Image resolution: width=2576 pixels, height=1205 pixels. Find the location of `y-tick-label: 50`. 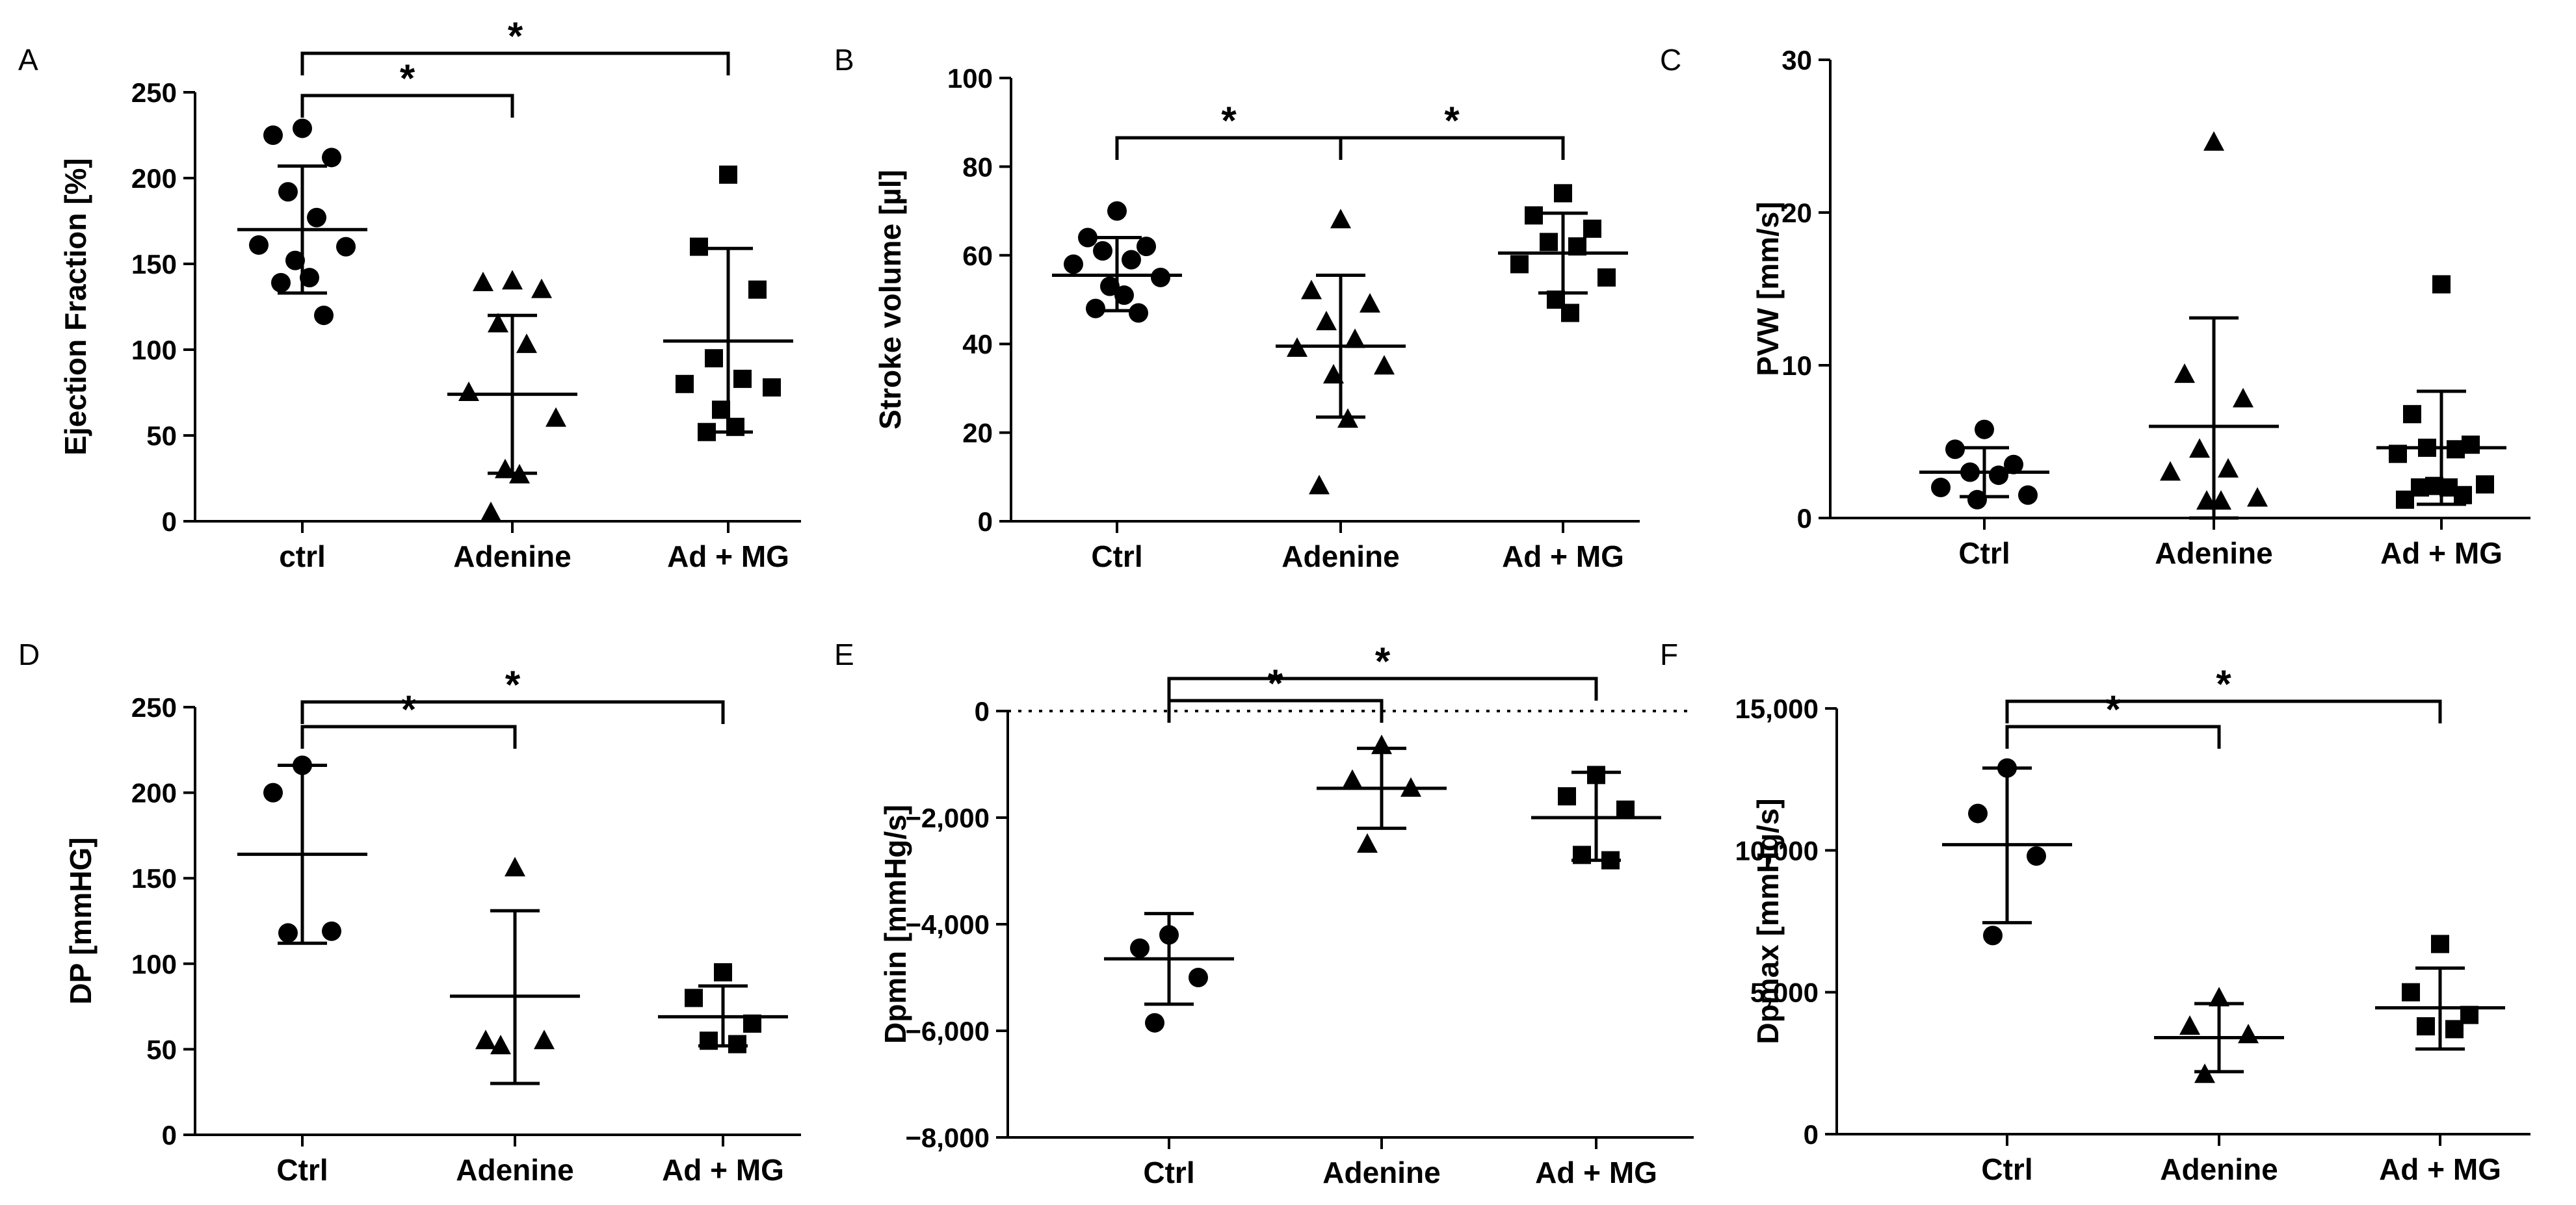

y-tick-label: 50 is located at coordinates (161, 1049).